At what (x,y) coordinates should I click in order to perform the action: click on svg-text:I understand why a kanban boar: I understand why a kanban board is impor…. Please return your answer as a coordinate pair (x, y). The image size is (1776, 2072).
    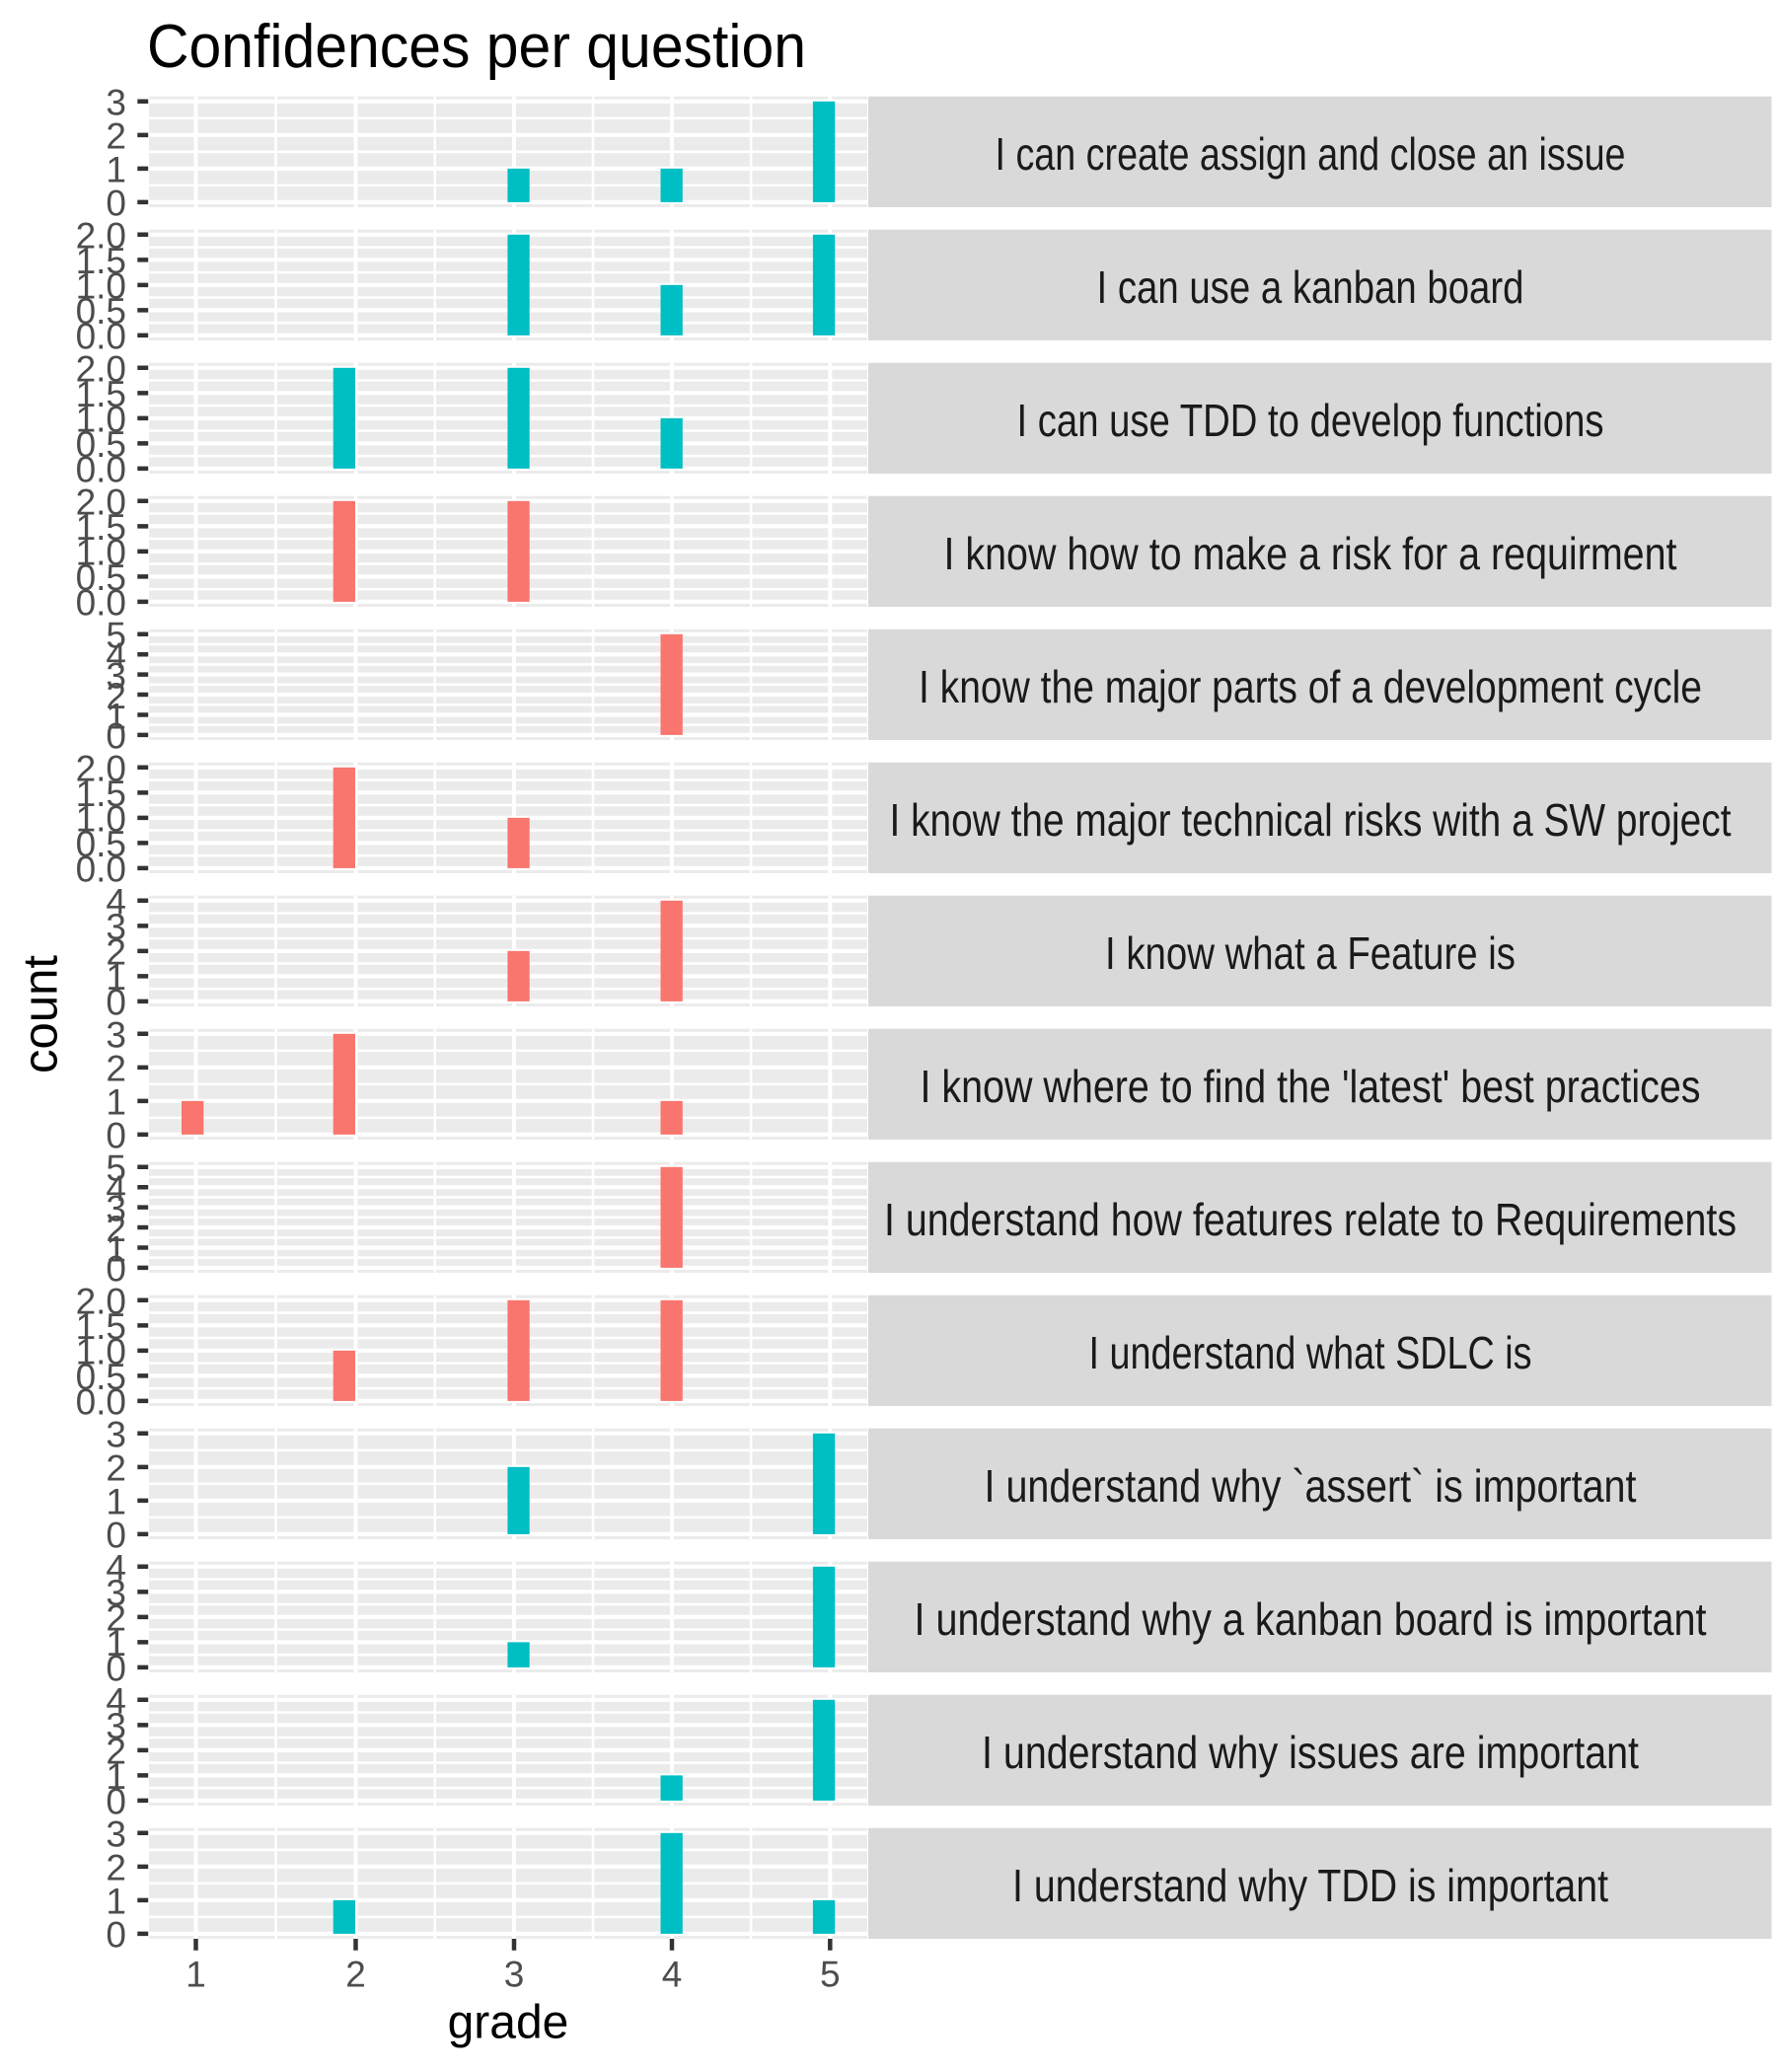
    Looking at the image, I should click on (1311, 1619).